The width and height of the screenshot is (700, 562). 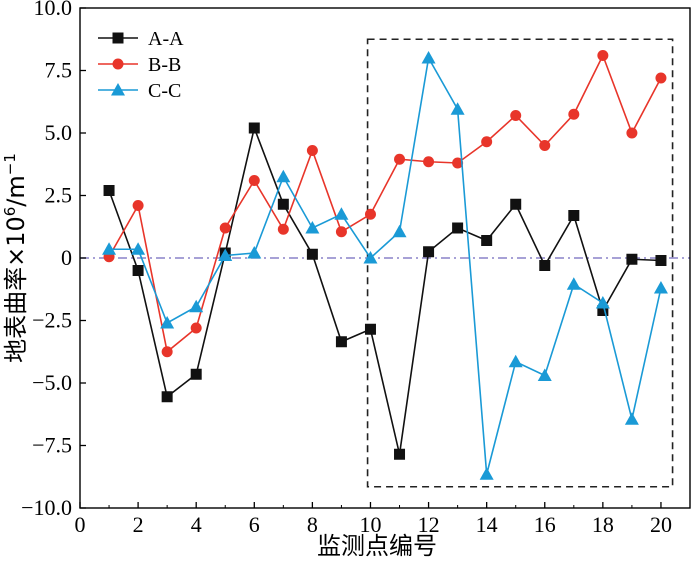 I want to click on x-tick-label: 2, so click(x=138, y=524).